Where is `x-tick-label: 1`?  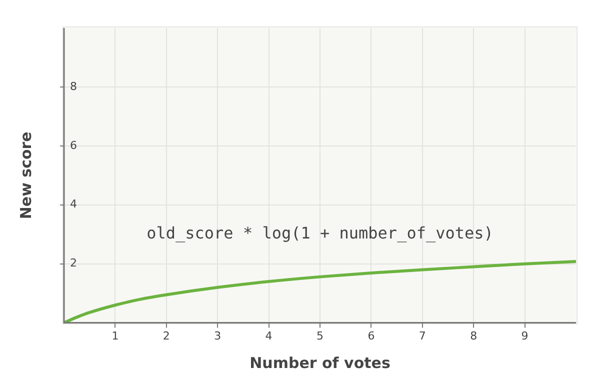 x-tick-label: 1 is located at coordinates (115, 335).